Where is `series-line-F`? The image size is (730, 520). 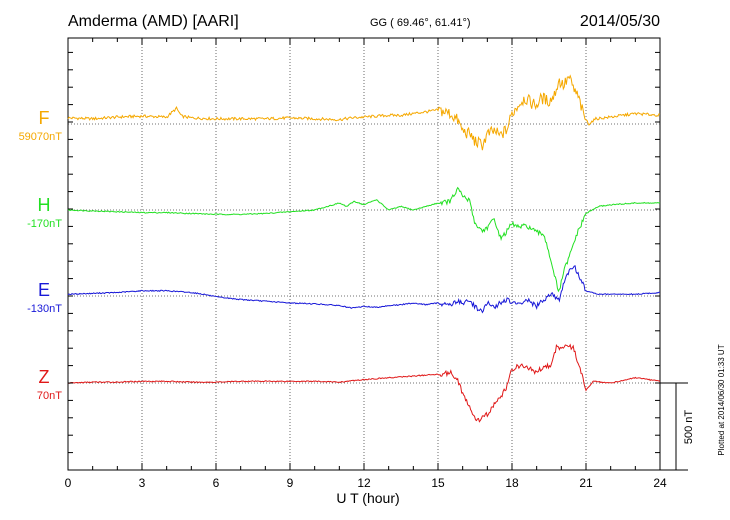
series-line-F is located at coordinates (364, 112).